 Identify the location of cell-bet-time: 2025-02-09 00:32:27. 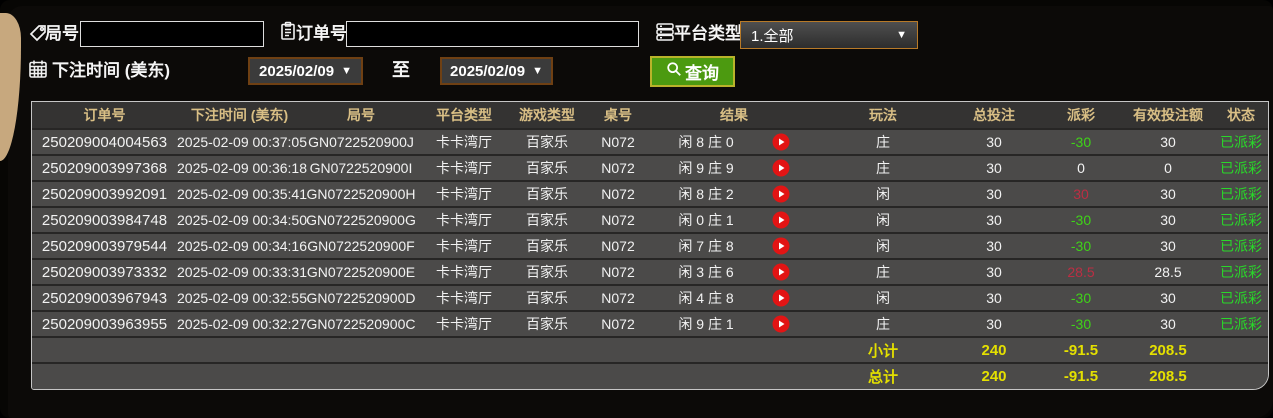
(242, 323).